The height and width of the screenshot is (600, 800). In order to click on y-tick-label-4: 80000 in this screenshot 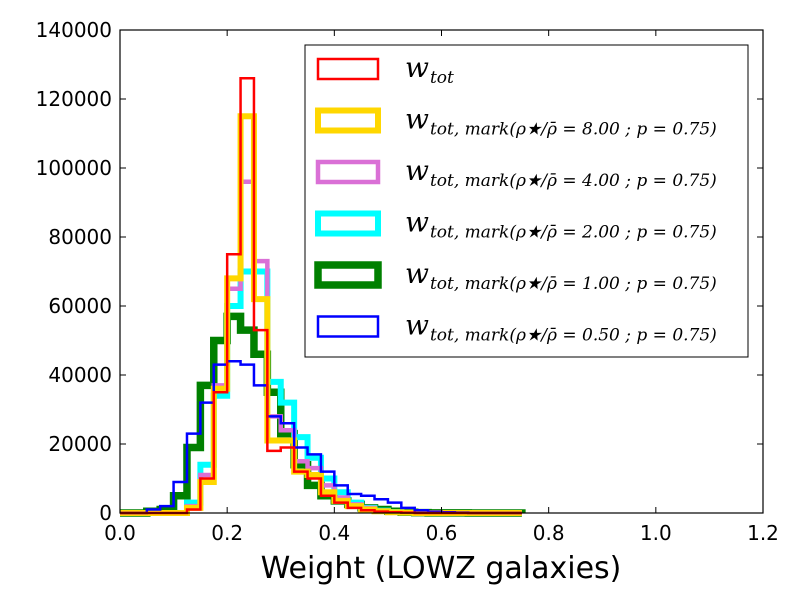, I will do `click(80, 237)`.